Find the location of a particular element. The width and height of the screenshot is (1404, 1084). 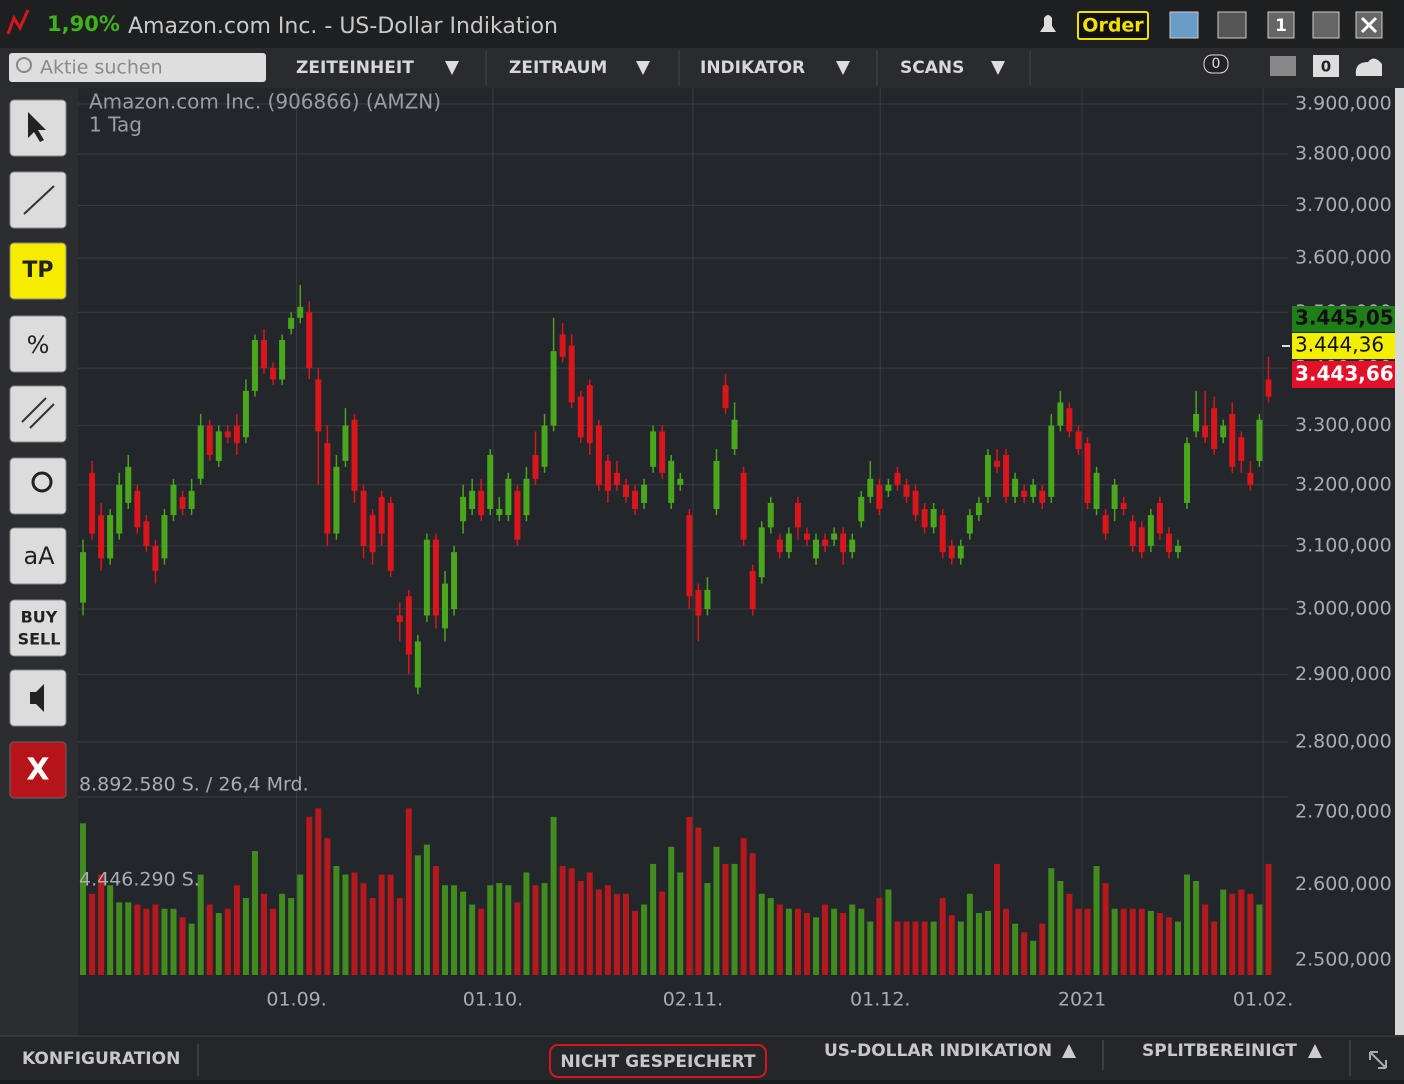

menu-item: SCANS is located at coordinates (932, 68).